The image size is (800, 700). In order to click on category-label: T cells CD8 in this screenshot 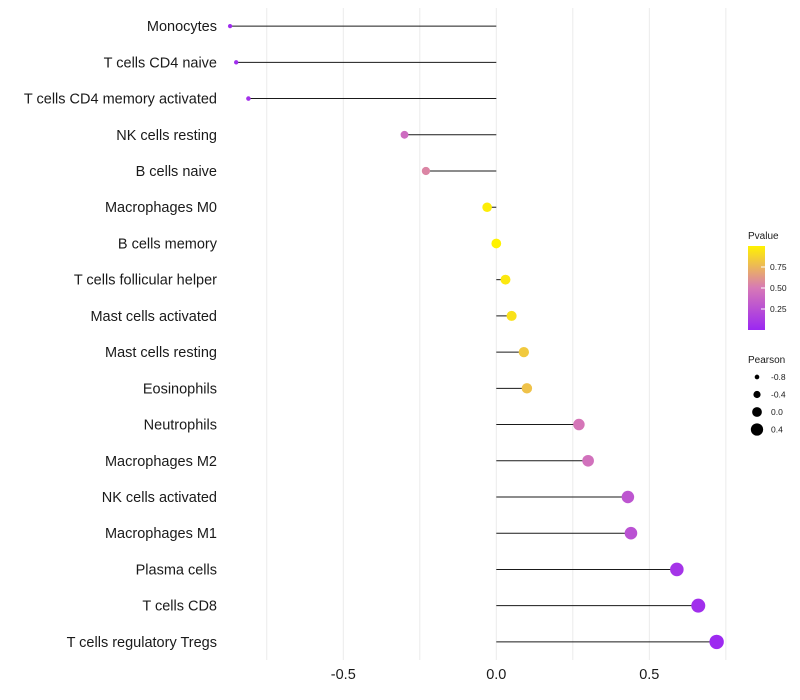, I will do `click(179, 607)`.